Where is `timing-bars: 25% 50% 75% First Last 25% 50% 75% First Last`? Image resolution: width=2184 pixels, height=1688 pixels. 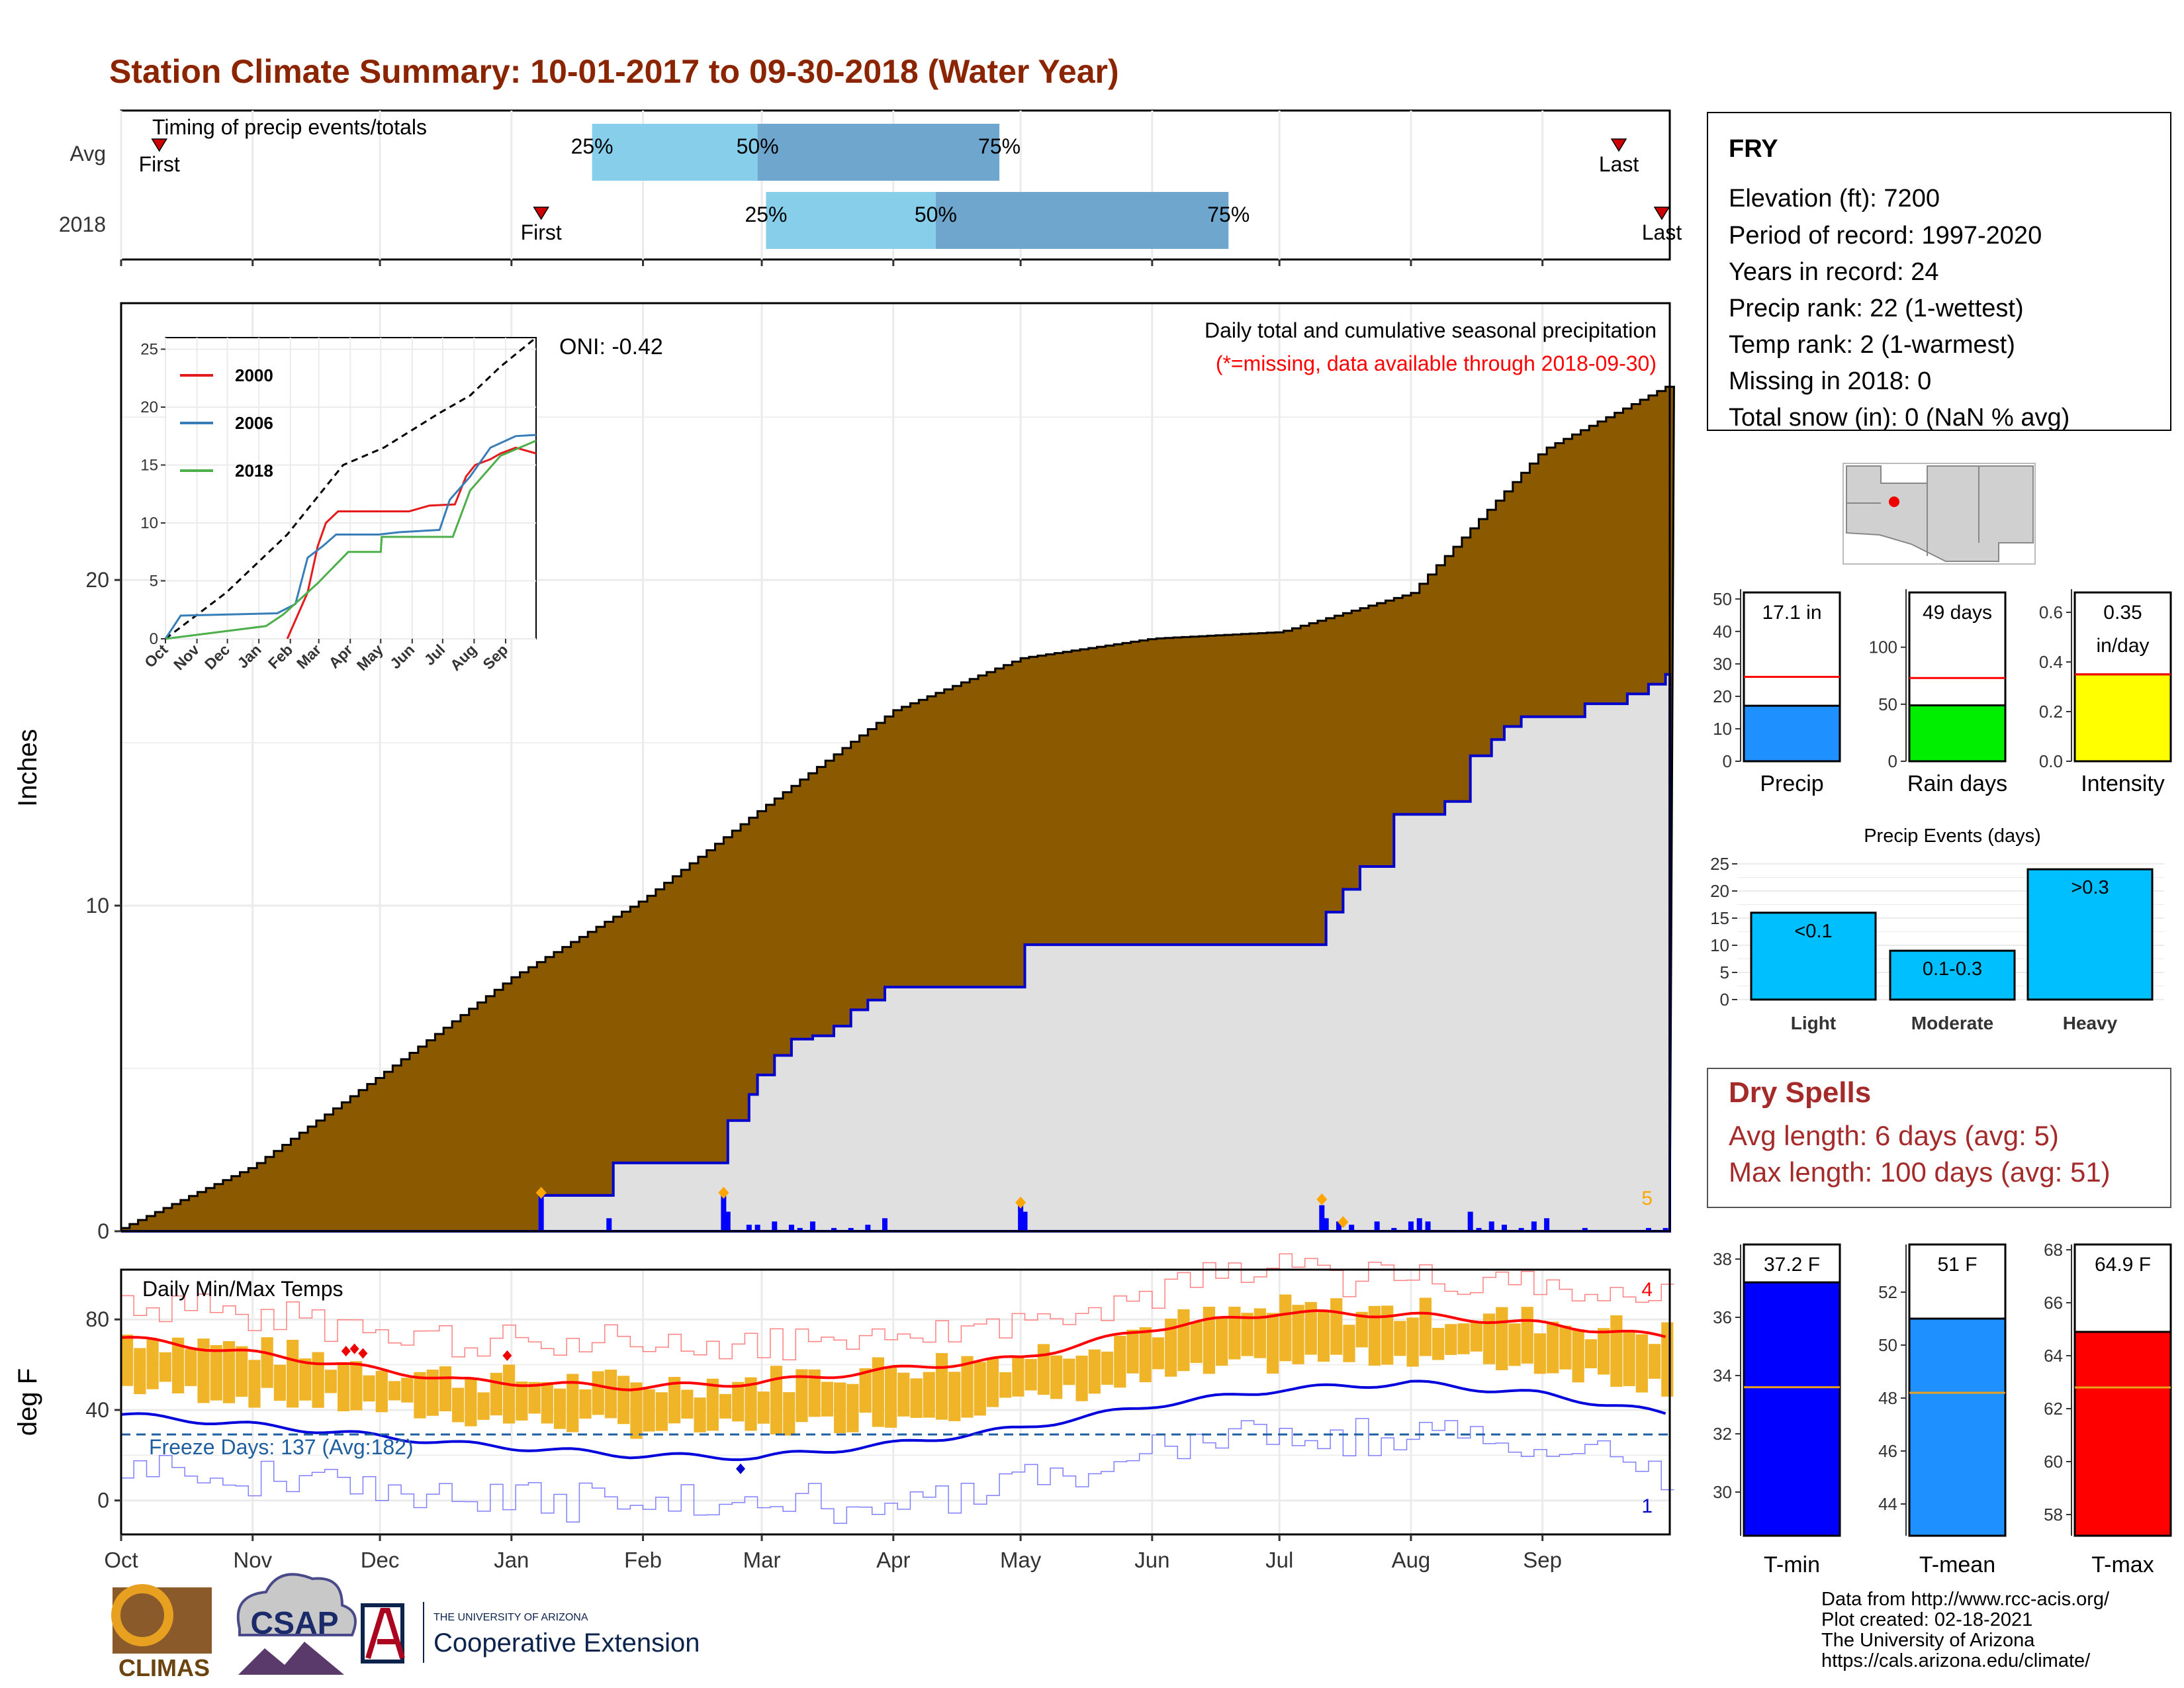
timing-bars: 25% 50% 75% First Last 25% 50% 75% First Last is located at coordinates (910, 186).